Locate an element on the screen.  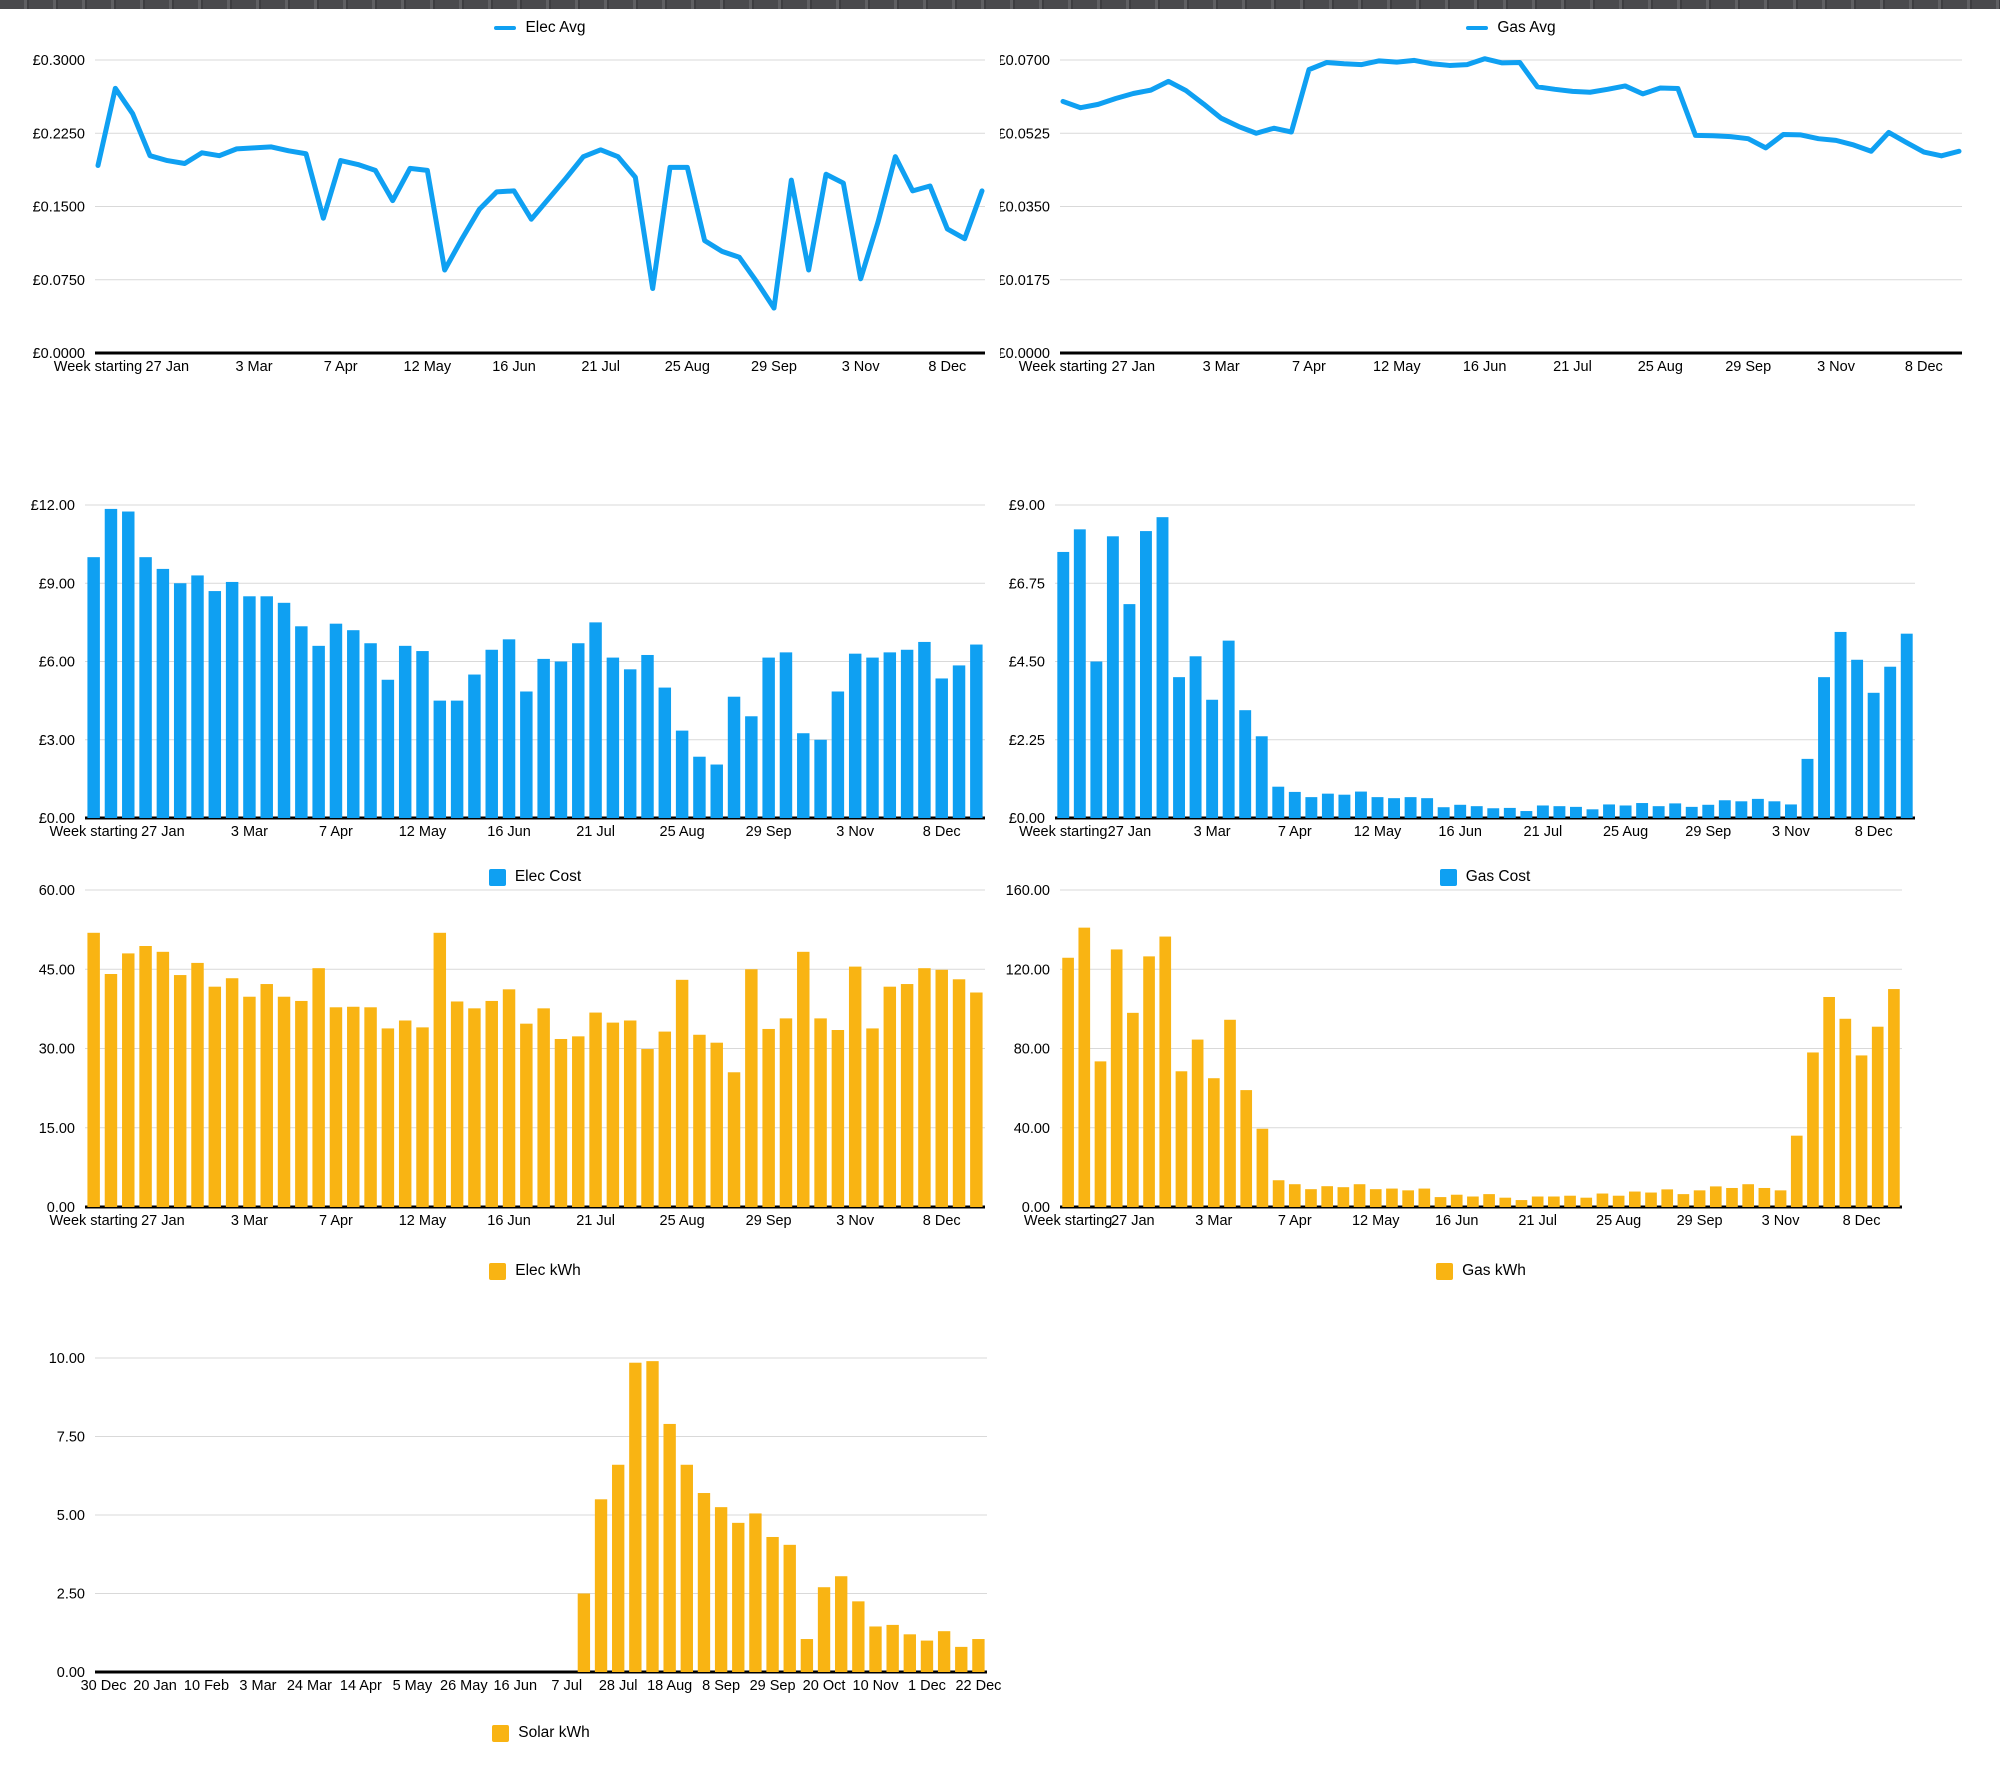
svg-text: 80.00 is located at coordinates (1032, 1050).